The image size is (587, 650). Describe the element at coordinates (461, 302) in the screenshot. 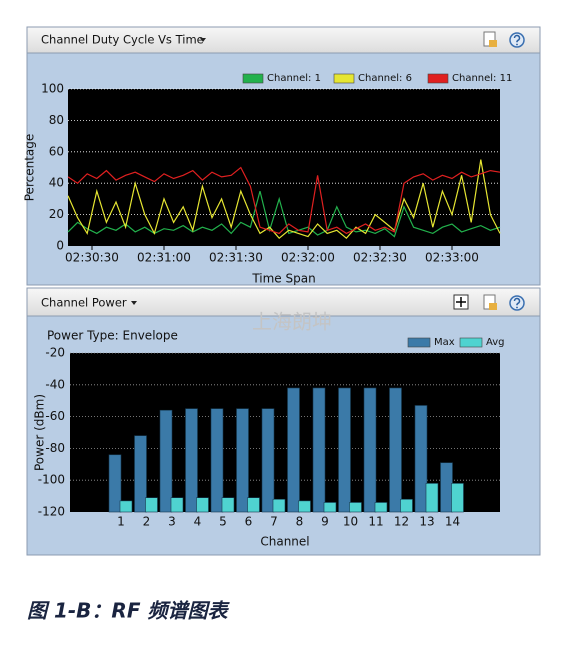

I see `crosshair-icon` at that location.